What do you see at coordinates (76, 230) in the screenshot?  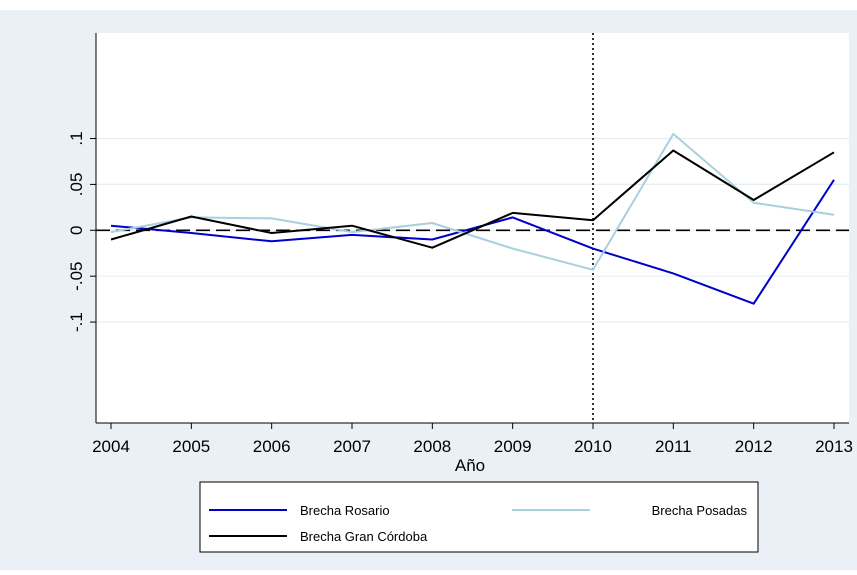 I see `y-tick-label: 0` at bounding box center [76, 230].